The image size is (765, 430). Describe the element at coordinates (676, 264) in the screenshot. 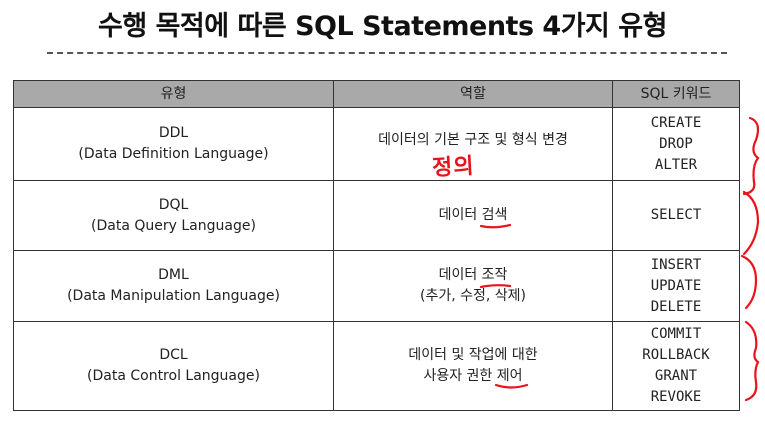

I see `keyword: INSERT` at that location.